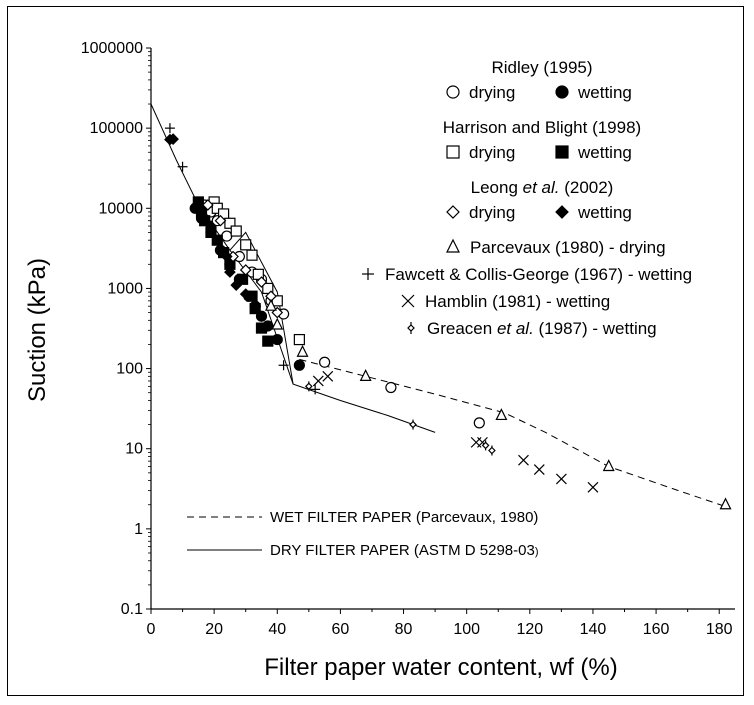 The image size is (754, 705). Describe the element at coordinates (512, 432) in the screenshot. I see `wet-filter-paper-curve` at that location.